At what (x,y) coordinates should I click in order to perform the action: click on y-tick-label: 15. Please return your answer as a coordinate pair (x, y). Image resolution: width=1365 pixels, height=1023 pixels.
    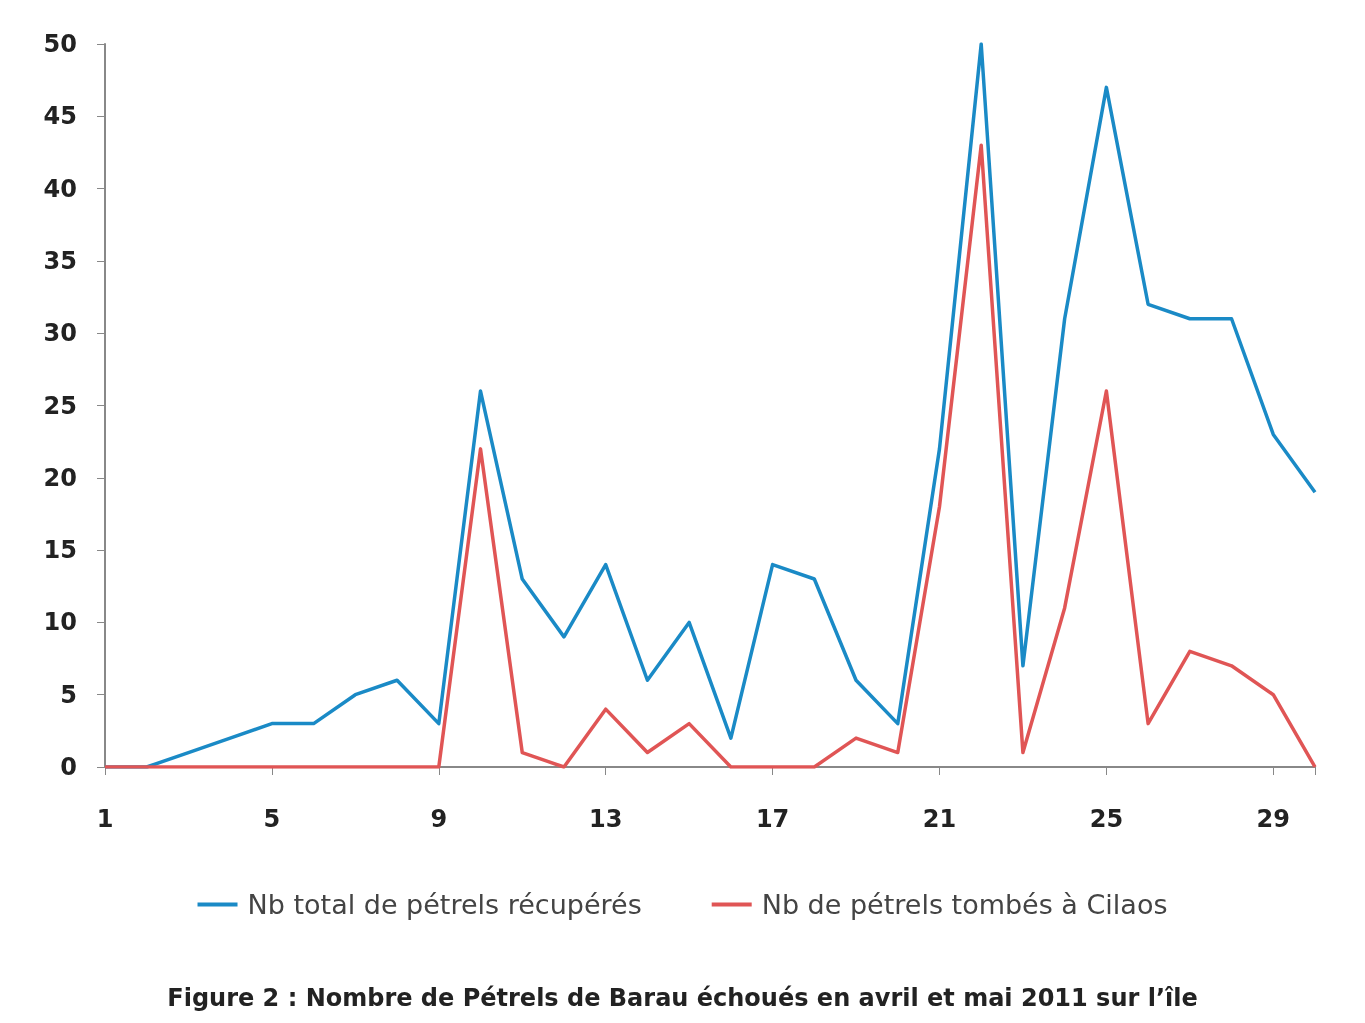
    Looking at the image, I should click on (60, 550).